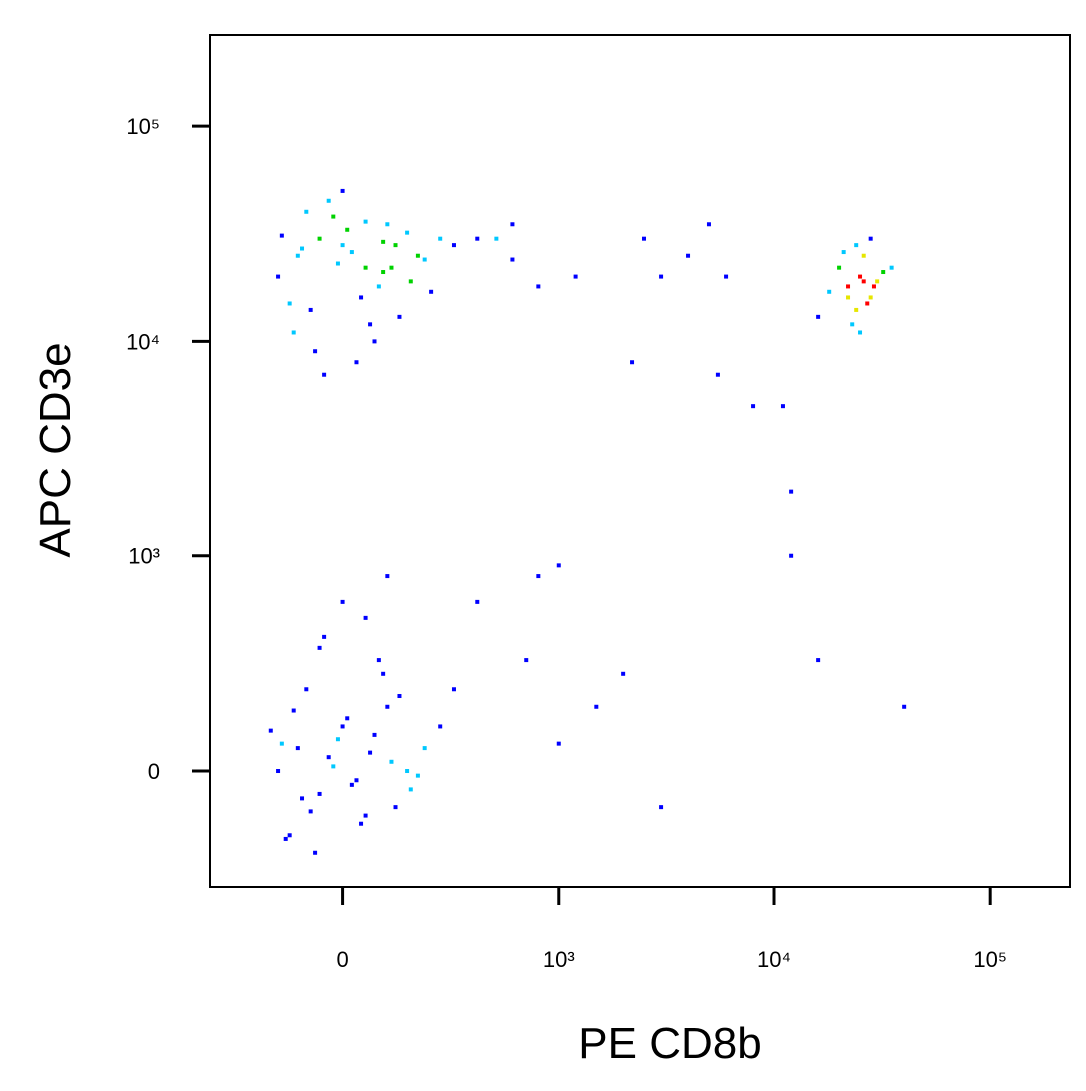 This screenshot has height=1091, width=1086. What do you see at coordinates (55, 449) in the screenshot?
I see `y-axis-label: APC CD3e` at bounding box center [55, 449].